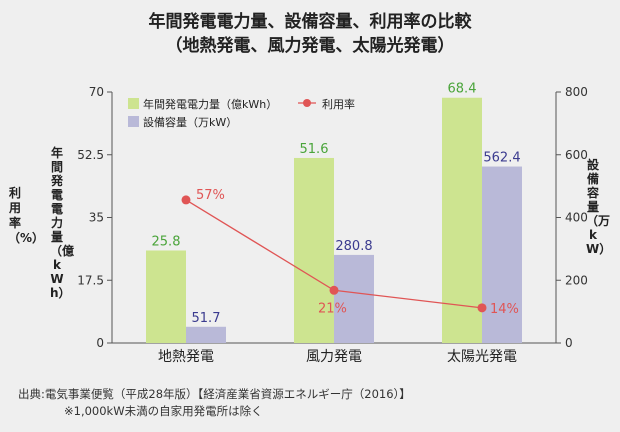 The image size is (620, 432). What do you see at coordinates (210, 195) in the screenshot?
I see `rate-value-label: 57%` at bounding box center [210, 195].